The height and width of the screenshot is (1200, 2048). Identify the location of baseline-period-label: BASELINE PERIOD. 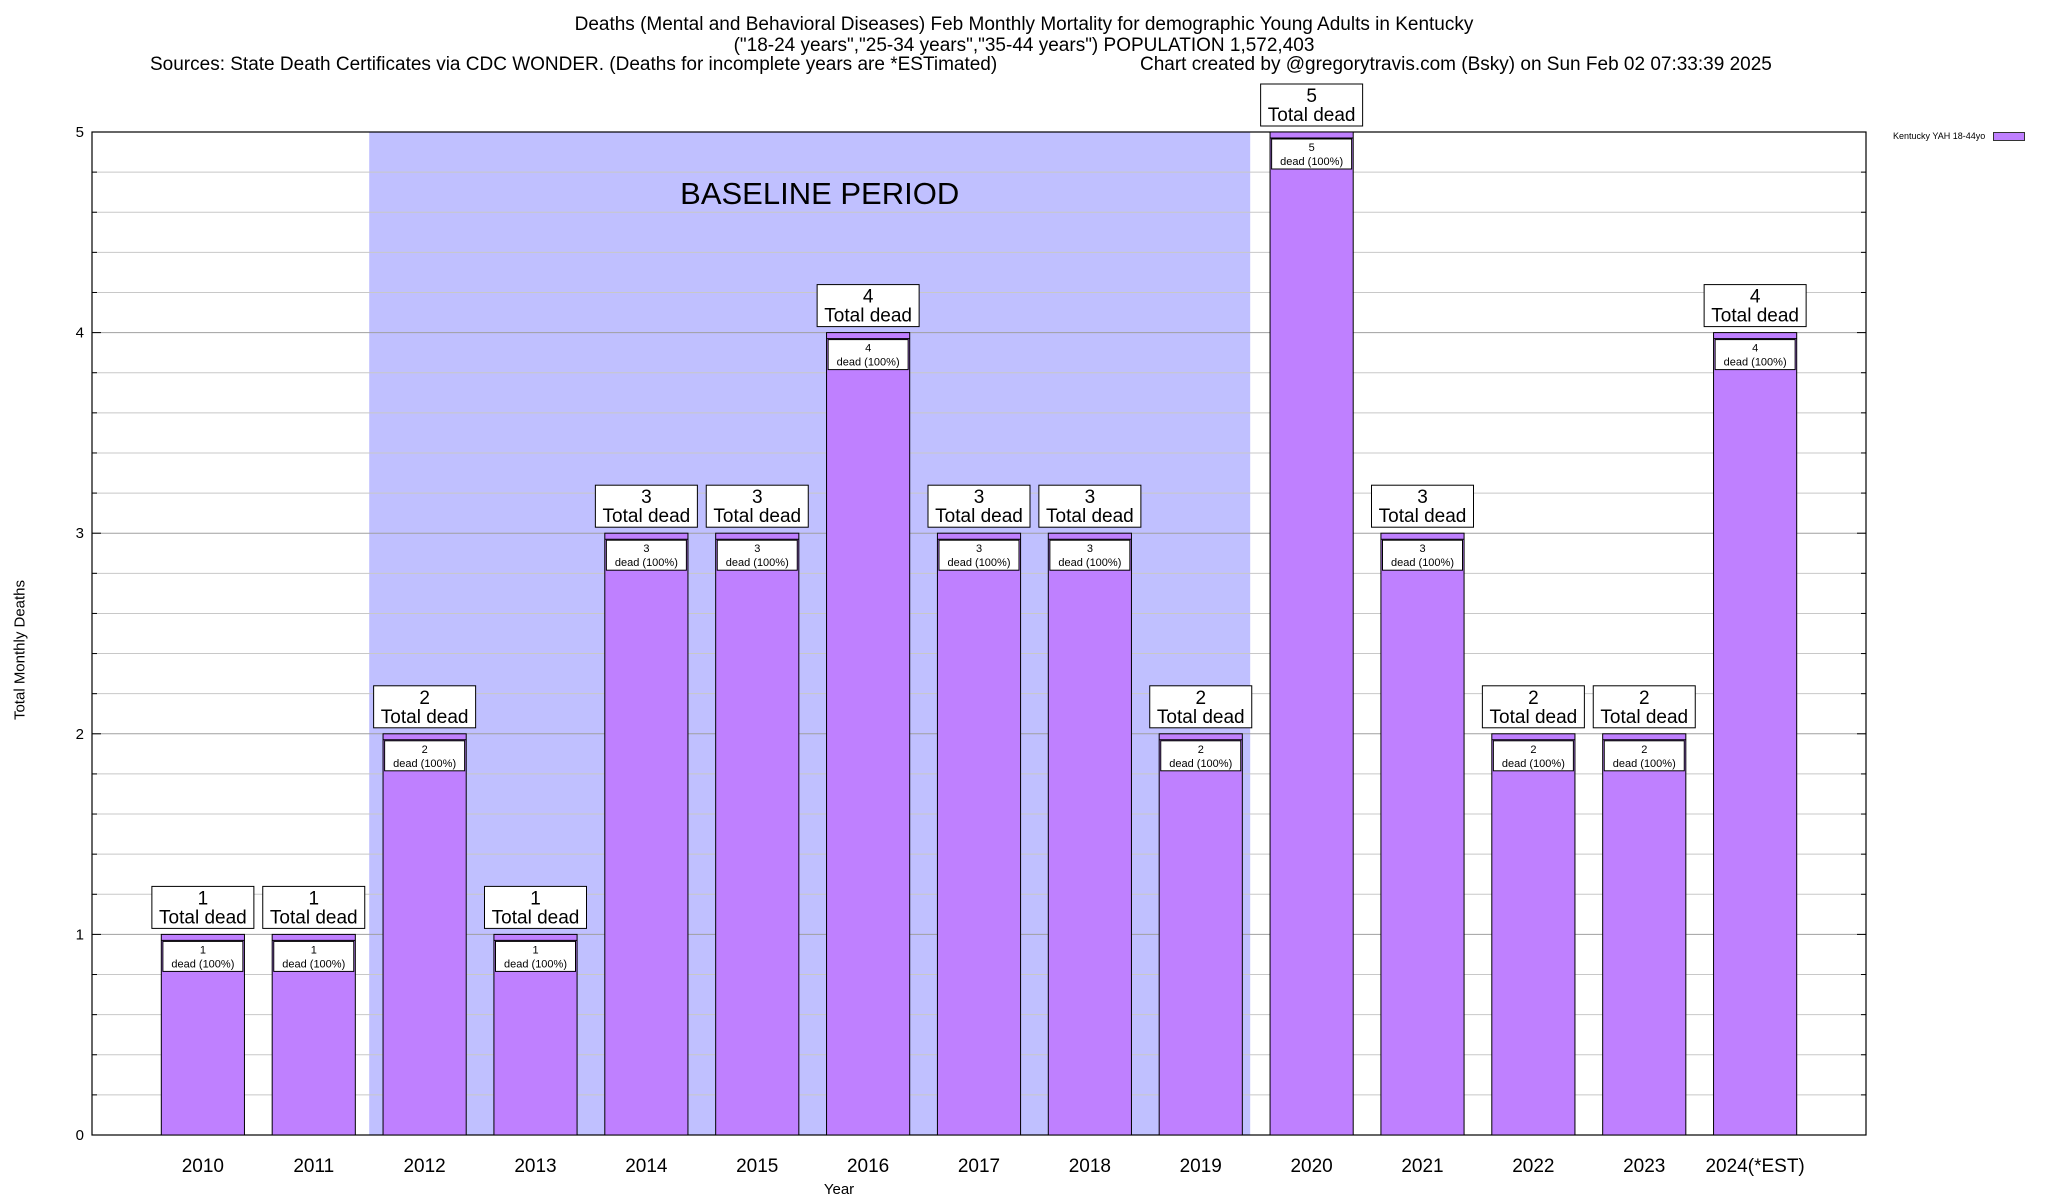
(819, 193).